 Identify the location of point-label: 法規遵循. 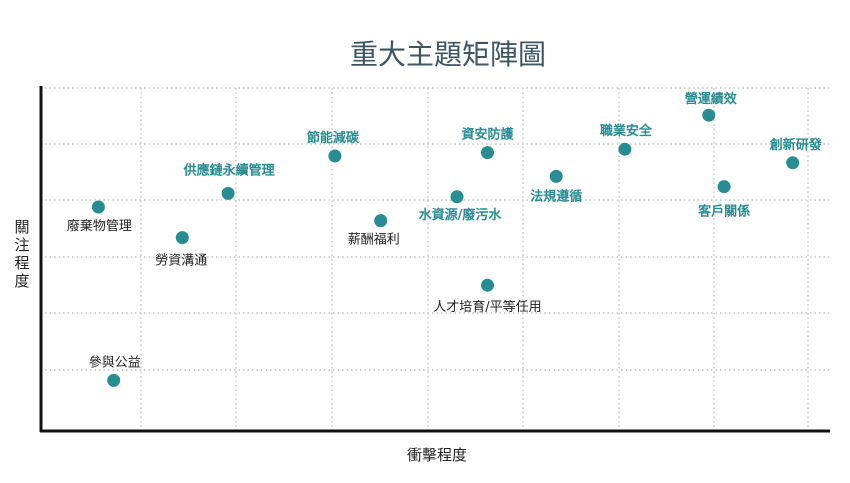
(556, 196).